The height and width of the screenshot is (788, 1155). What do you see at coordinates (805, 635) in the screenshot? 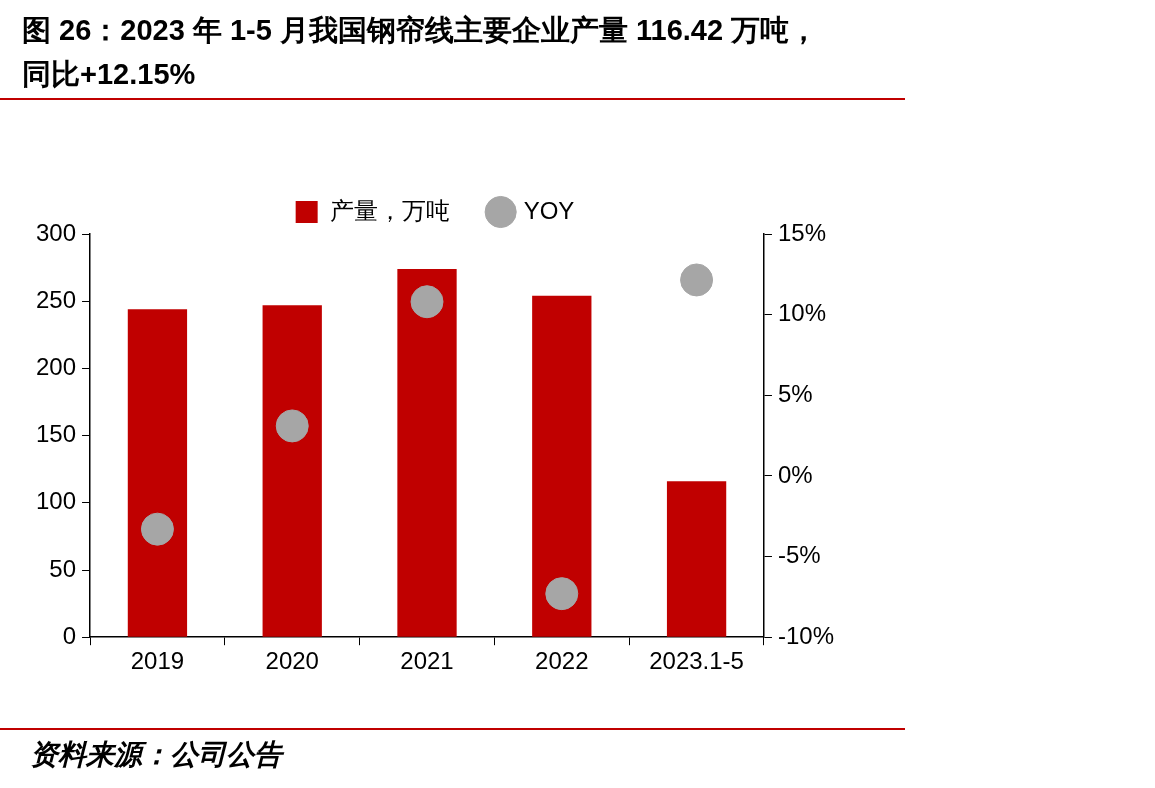
I see `y2-tick-label: -10%` at bounding box center [805, 635].